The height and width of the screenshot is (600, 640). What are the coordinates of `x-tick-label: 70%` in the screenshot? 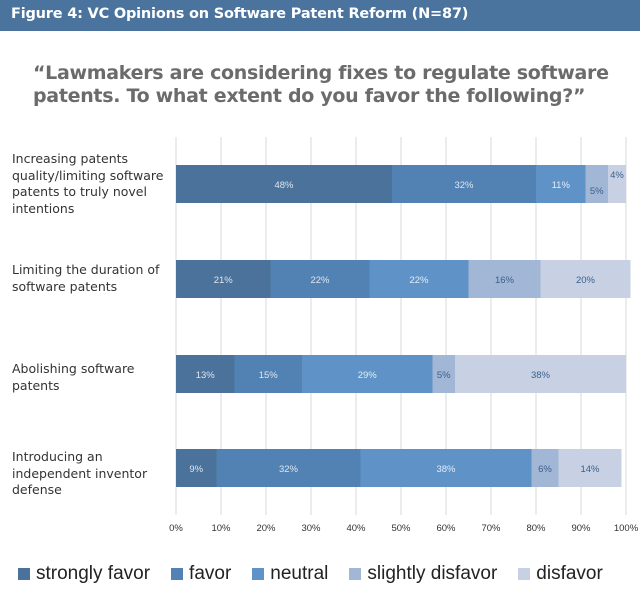 It's located at (491, 528).